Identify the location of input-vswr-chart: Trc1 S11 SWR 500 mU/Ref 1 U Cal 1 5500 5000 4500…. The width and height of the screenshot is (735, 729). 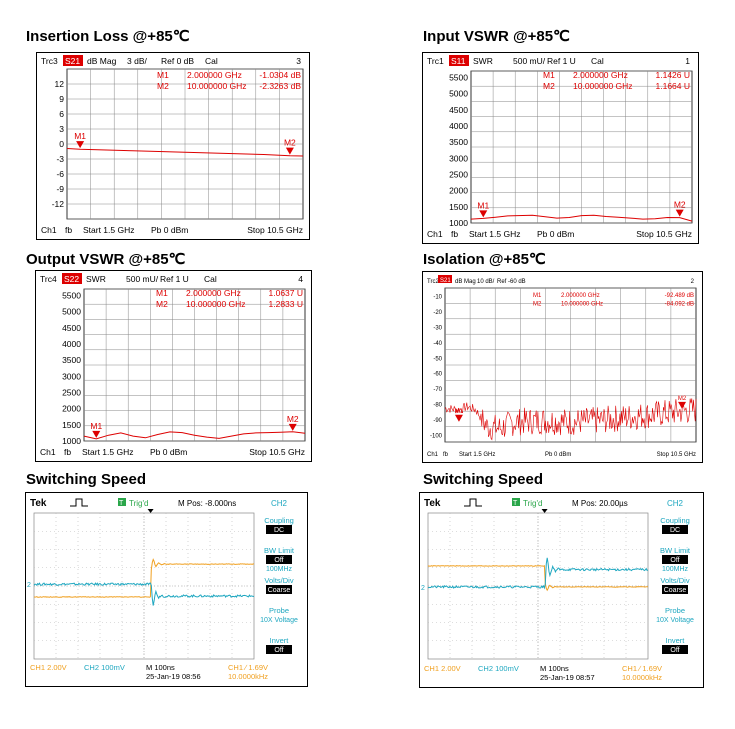
(560, 147).